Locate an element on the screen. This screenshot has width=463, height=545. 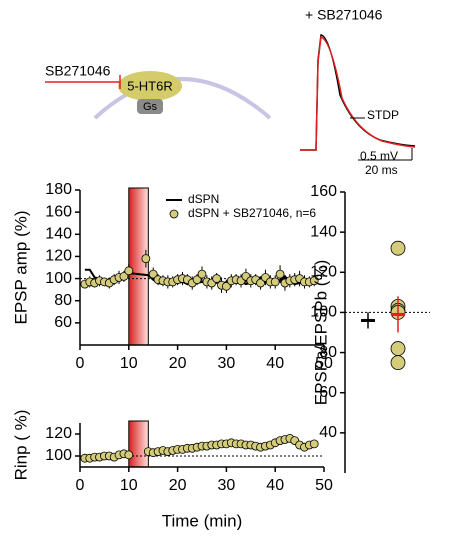
trace-drug is located at coordinates (358, 93).